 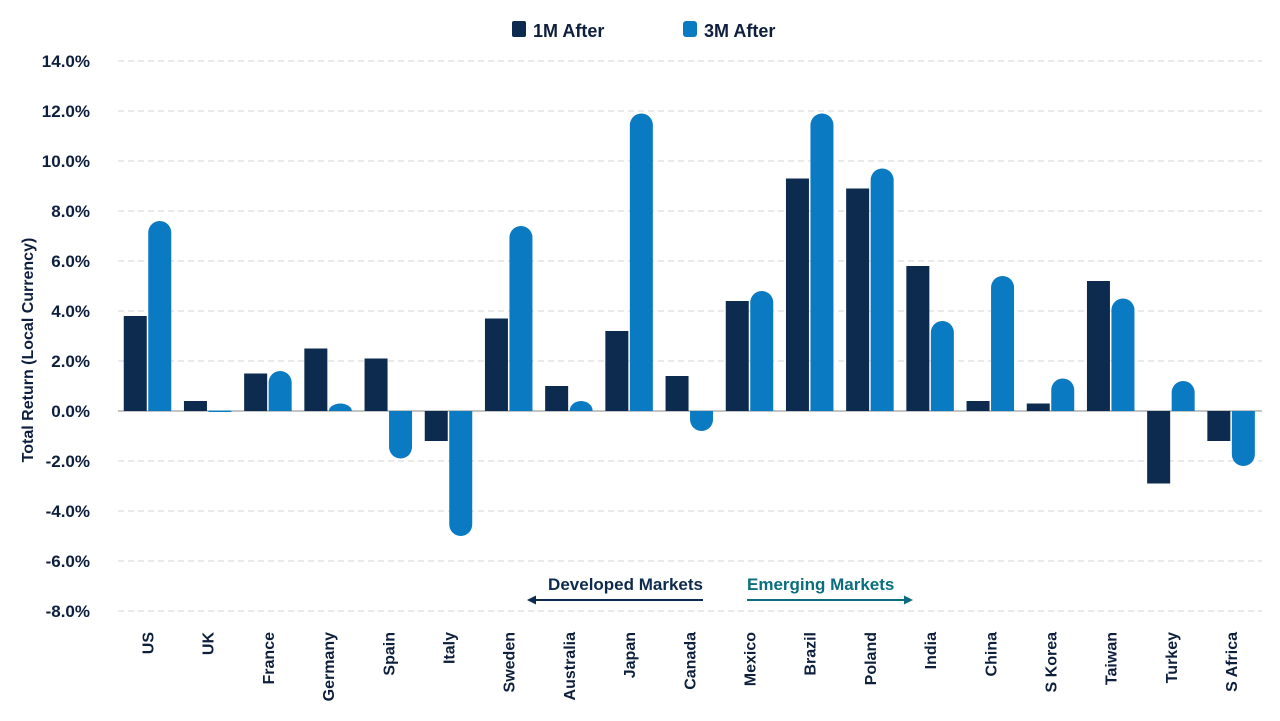 I want to click on x-tick-label: Italy, so click(x=450, y=648).